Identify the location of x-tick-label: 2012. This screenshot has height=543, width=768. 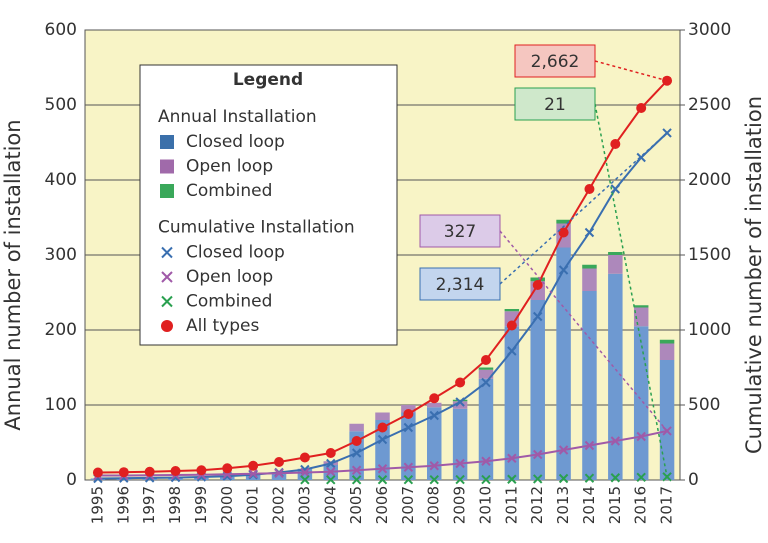
(537, 505).